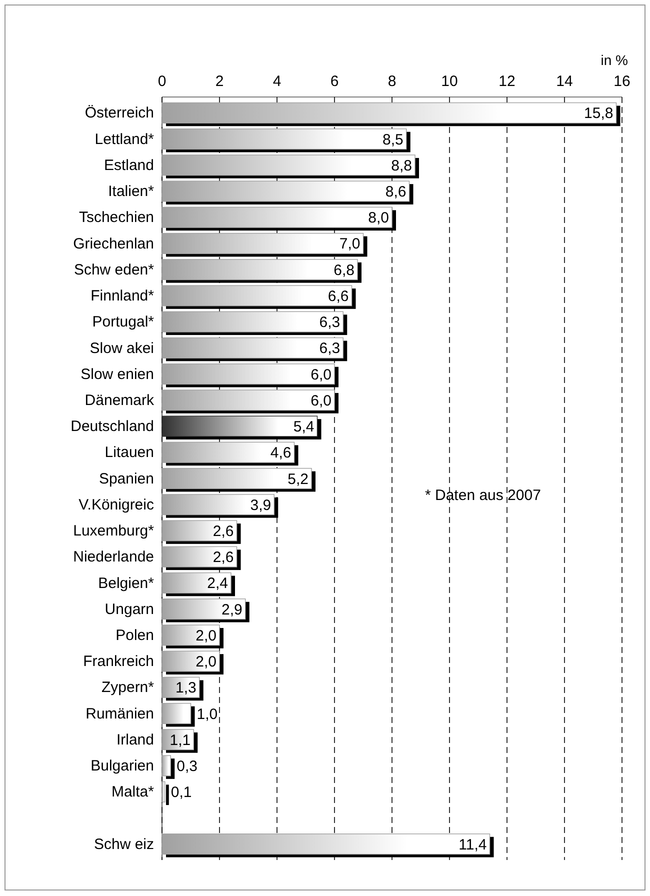  What do you see at coordinates (124, 139) in the screenshot?
I see `y-tick-label: Lettland*` at bounding box center [124, 139].